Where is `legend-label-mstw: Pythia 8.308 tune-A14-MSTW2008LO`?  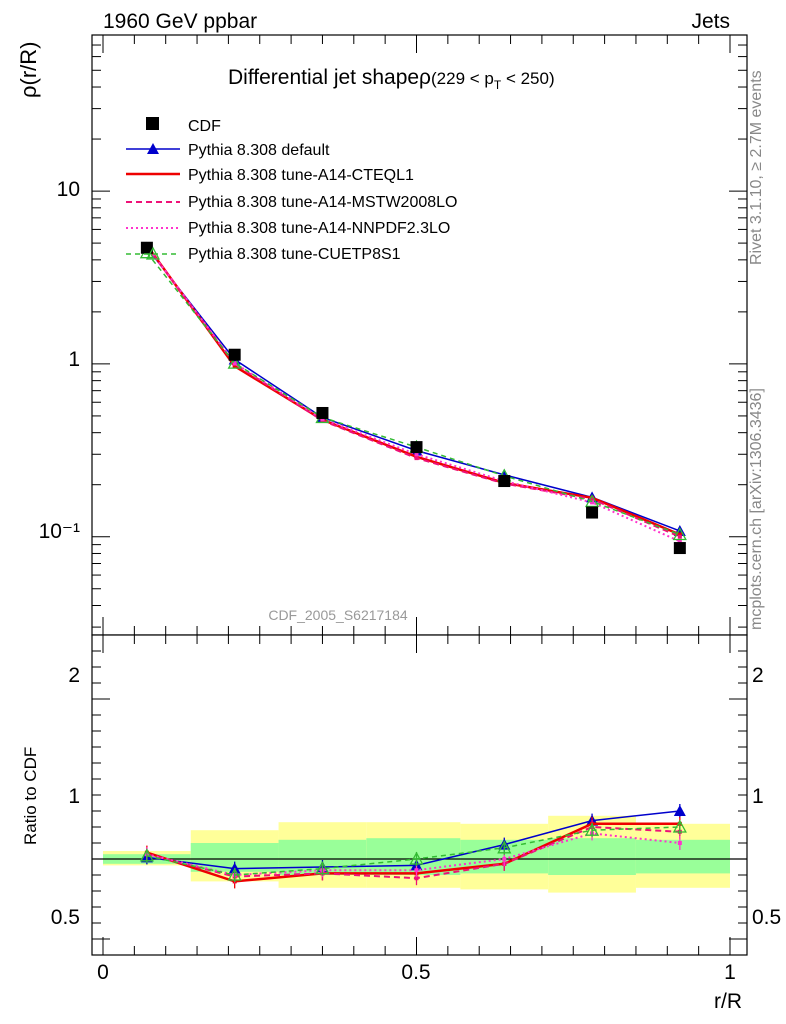 legend-label-mstw: Pythia 8.308 tune-A14-MSTW2008LO is located at coordinates (322, 202).